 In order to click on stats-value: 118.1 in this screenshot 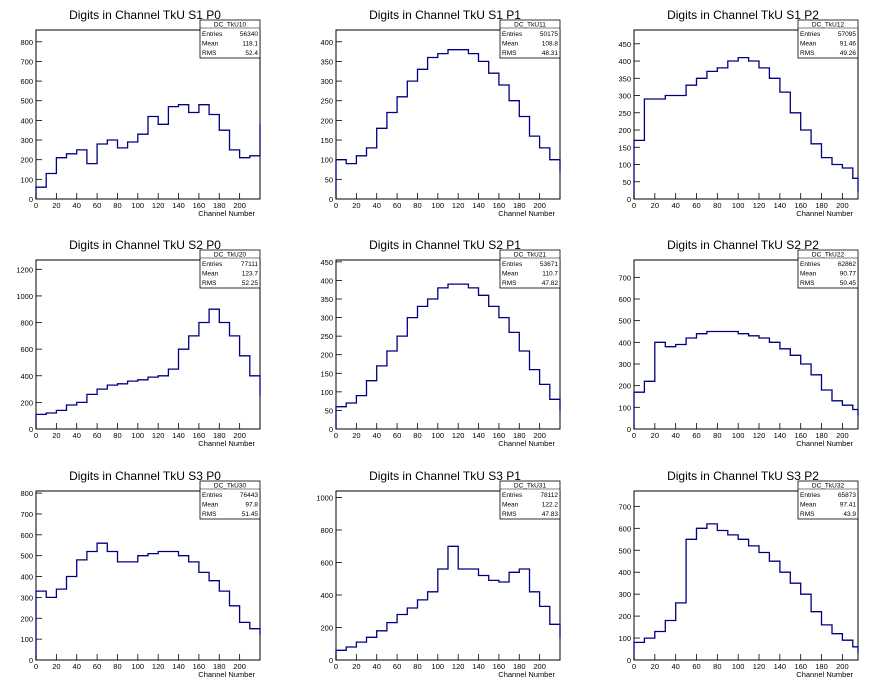, I will do `click(250, 44)`.